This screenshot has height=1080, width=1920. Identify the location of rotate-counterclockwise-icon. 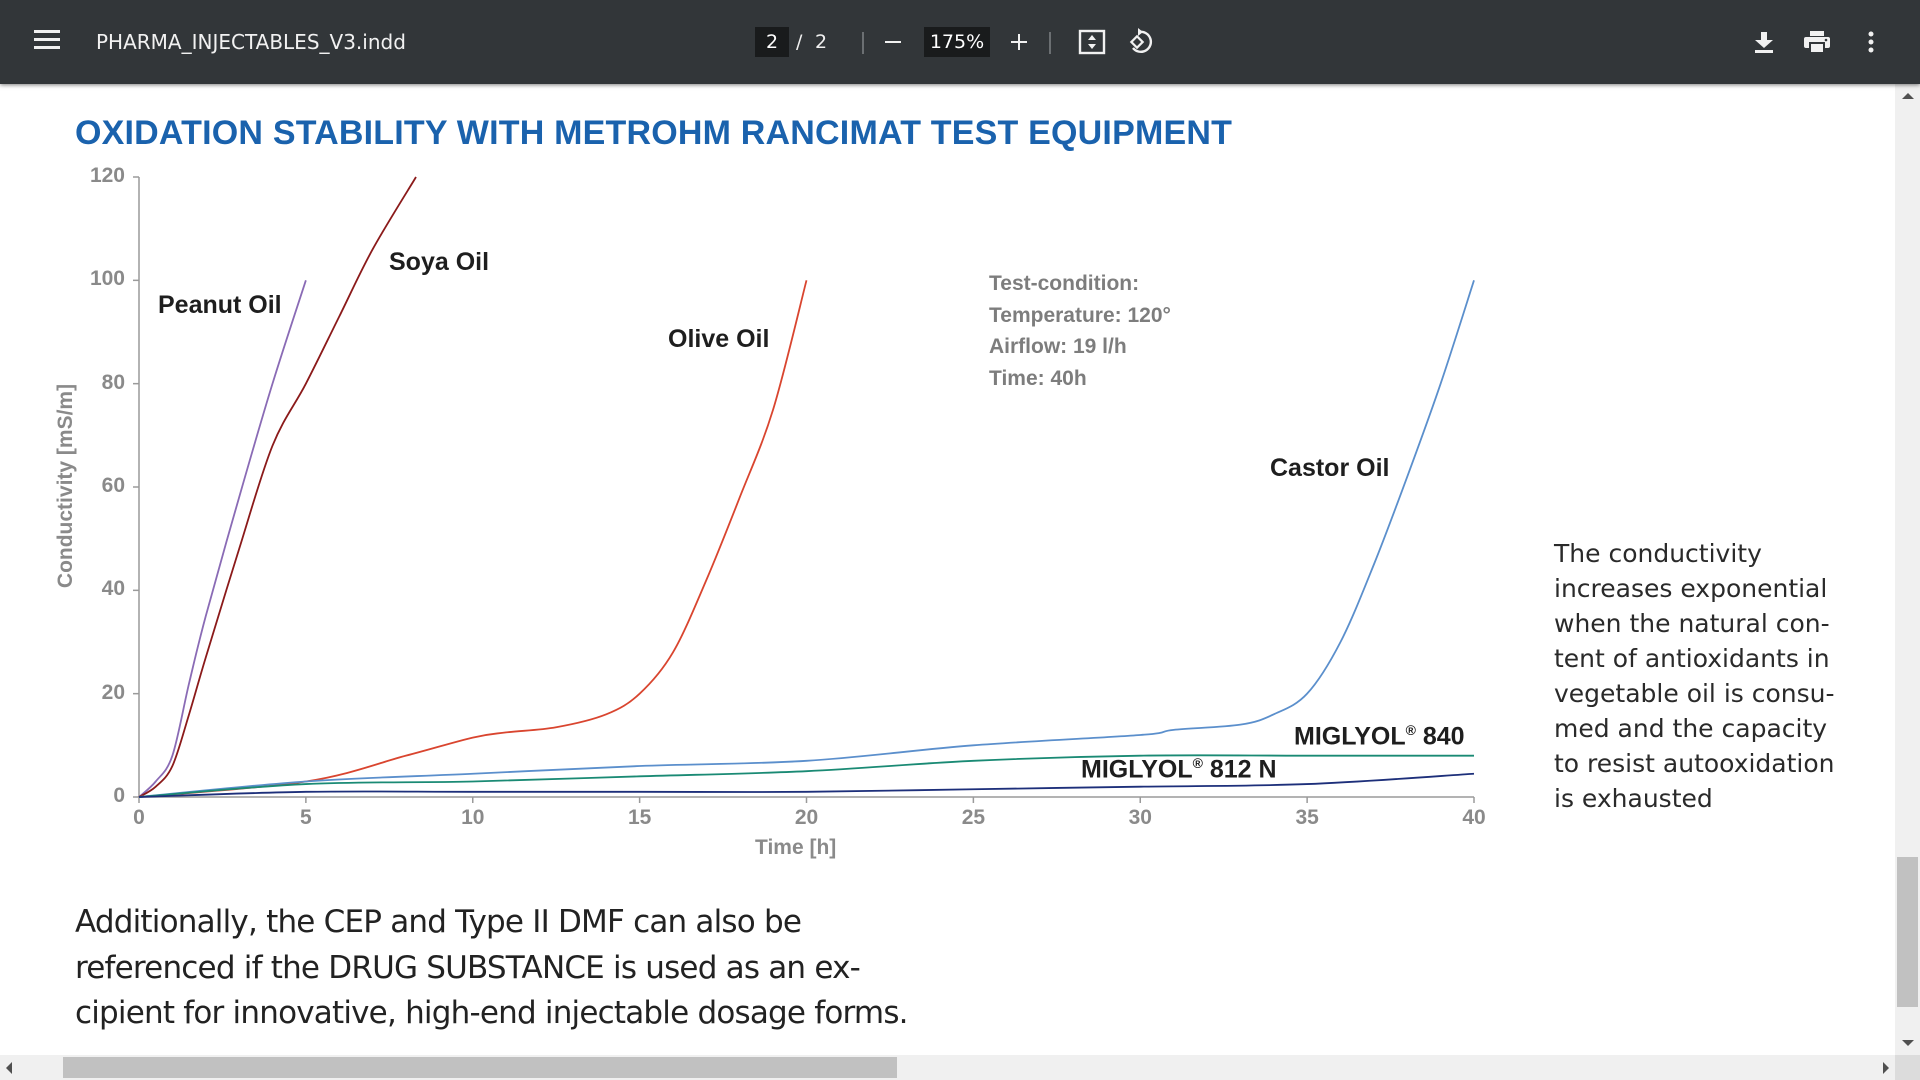
(1141, 40).